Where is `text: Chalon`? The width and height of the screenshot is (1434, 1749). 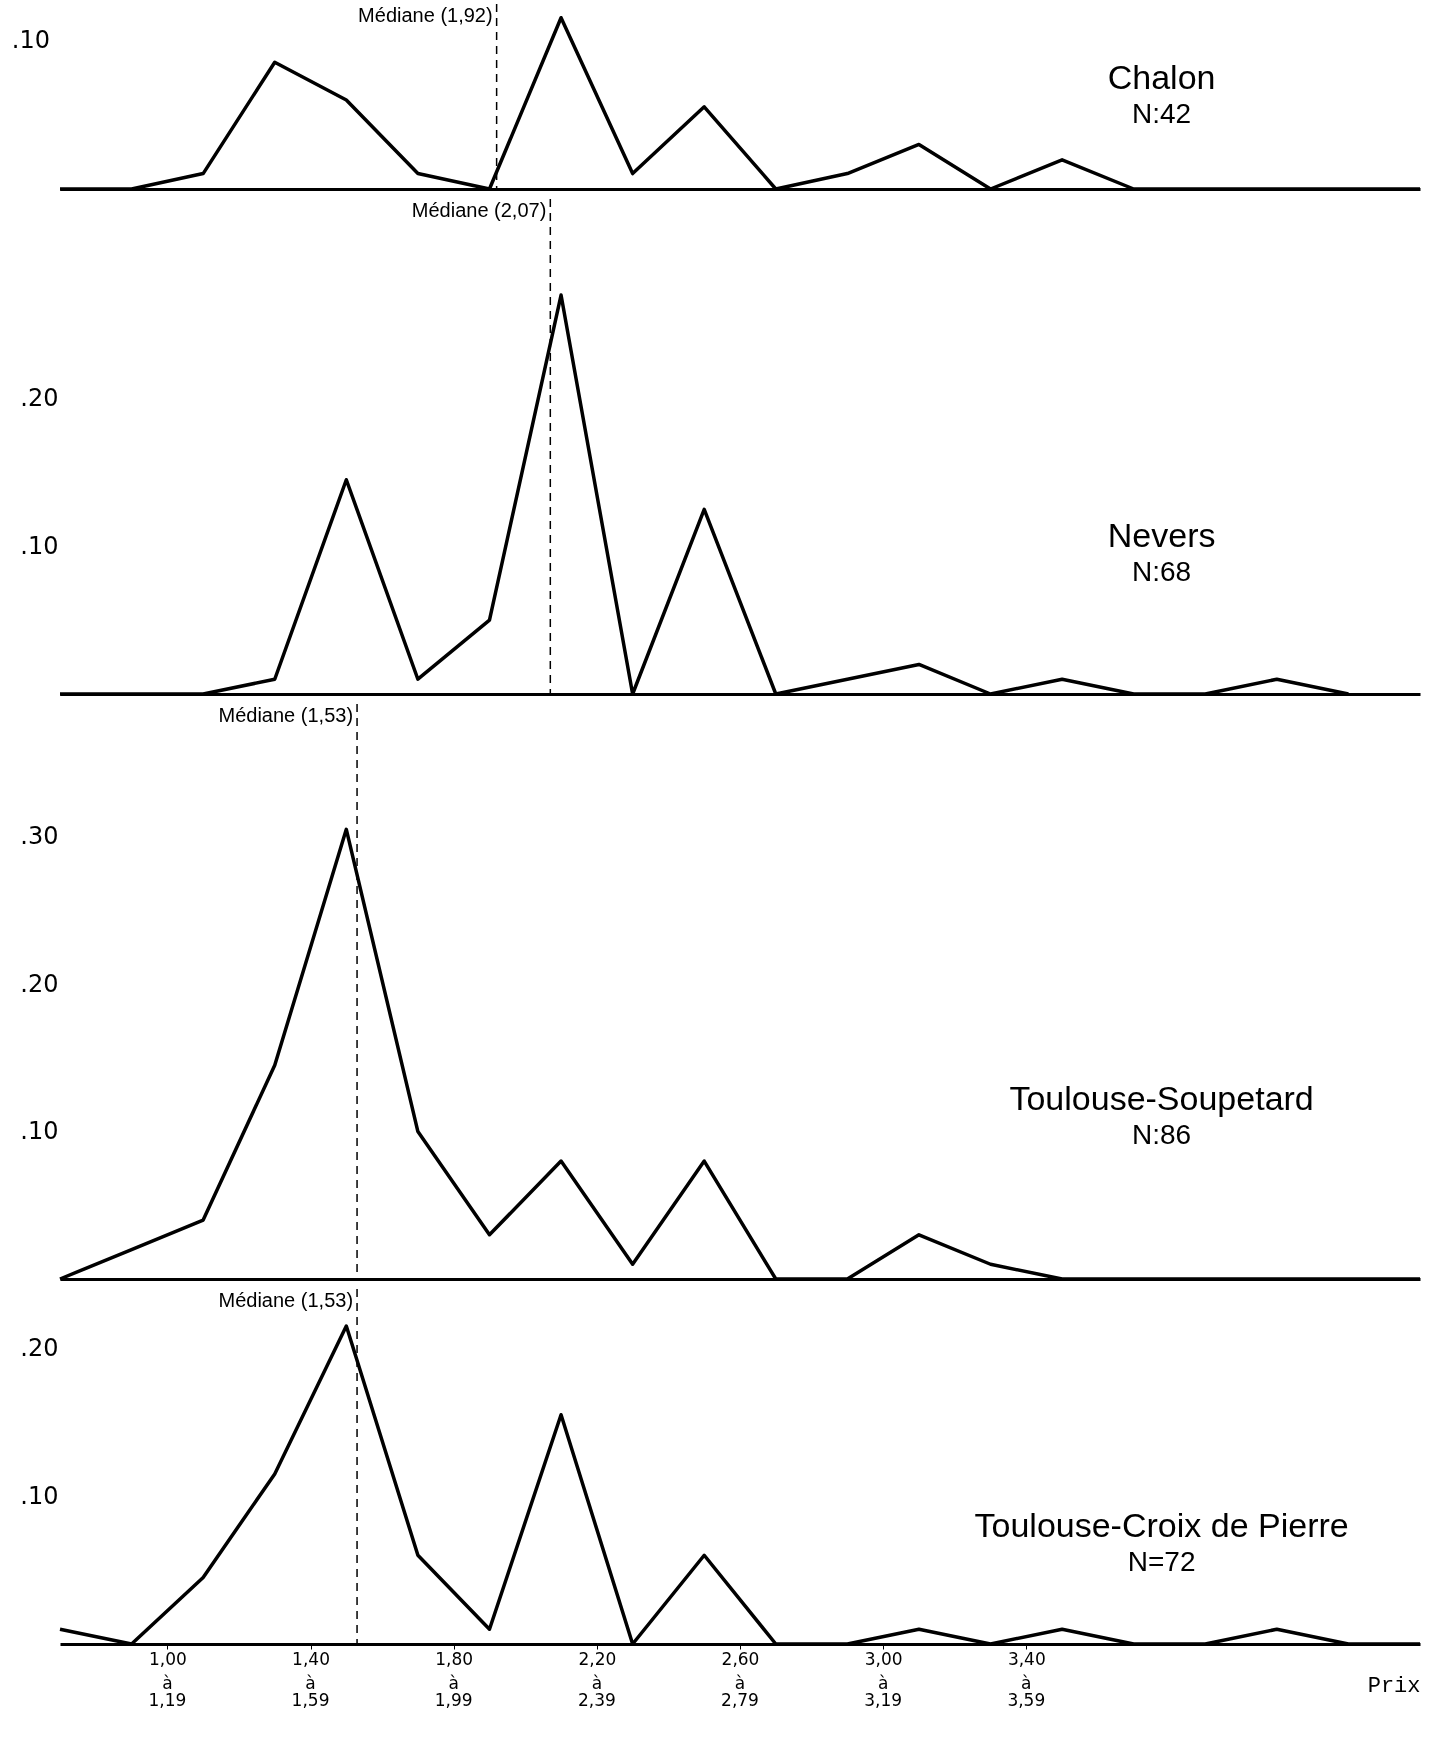
text: Chalon is located at coordinates (1161, 76).